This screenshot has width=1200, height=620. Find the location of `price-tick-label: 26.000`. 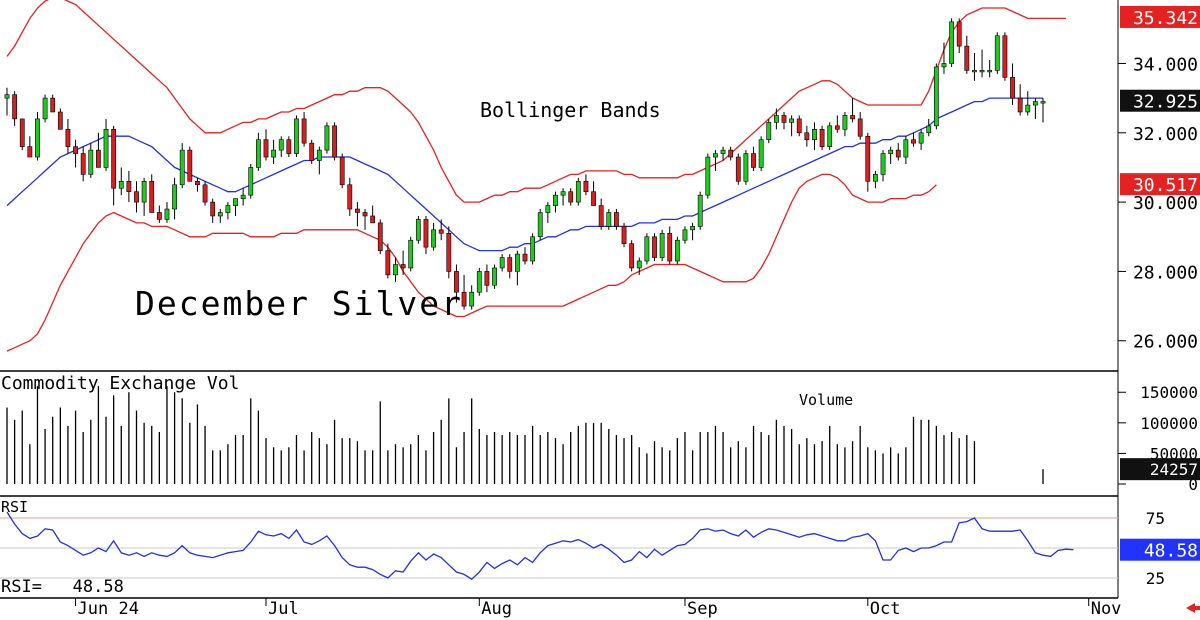

price-tick-label: 26.000 is located at coordinates (1165, 342).